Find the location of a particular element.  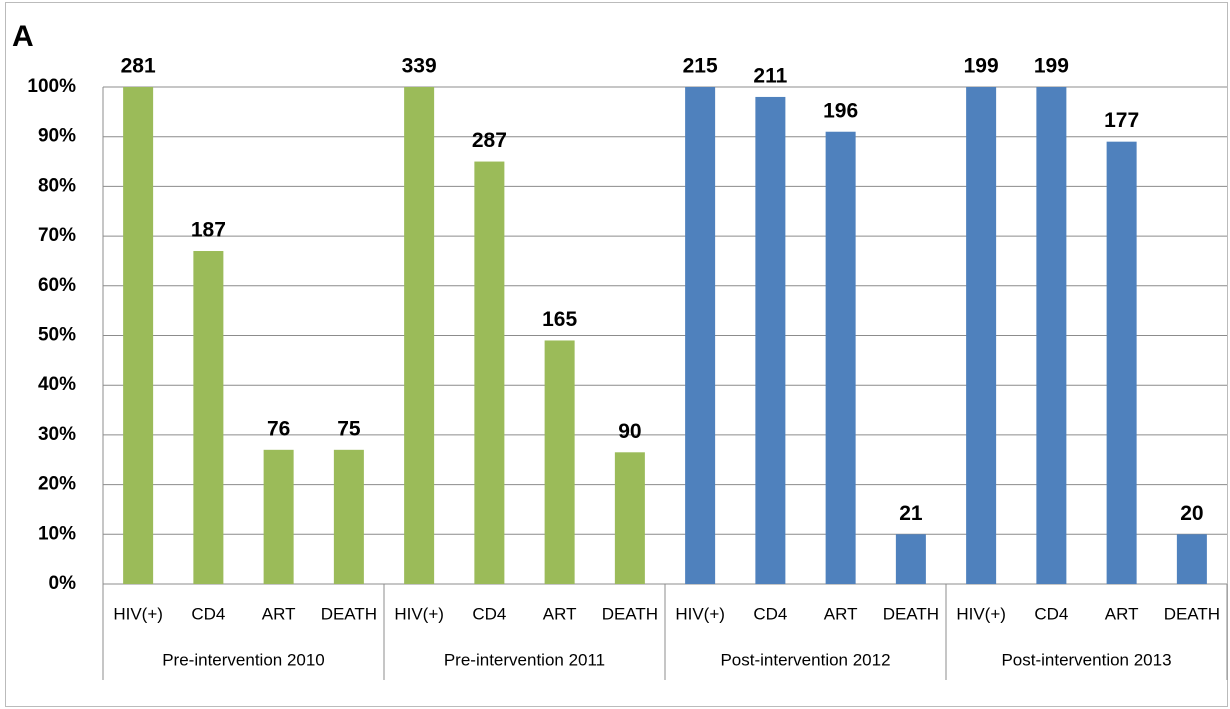

y-tick-label: 100% is located at coordinates (51, 86).